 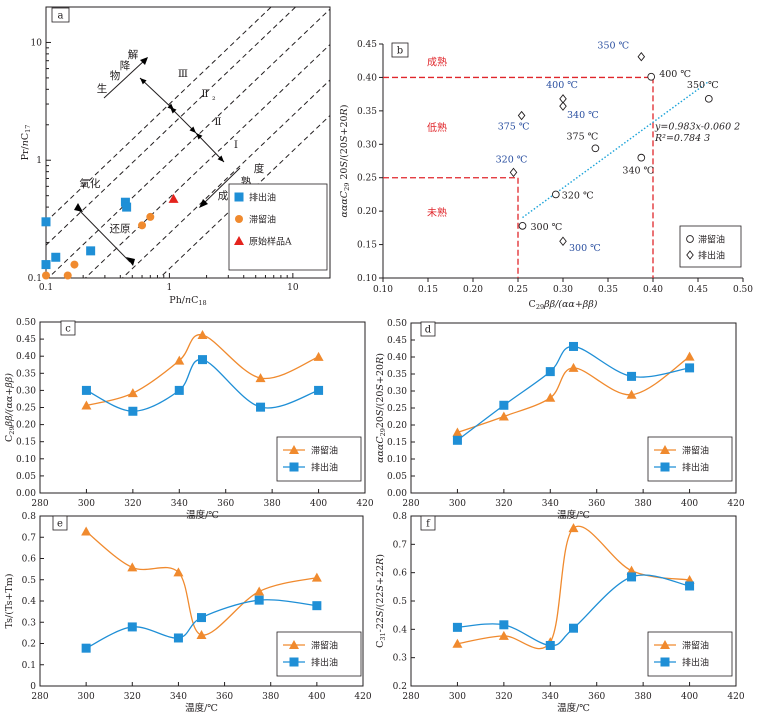 I want to click on y-axis-label-part: 20, so click(x=344, y=175).